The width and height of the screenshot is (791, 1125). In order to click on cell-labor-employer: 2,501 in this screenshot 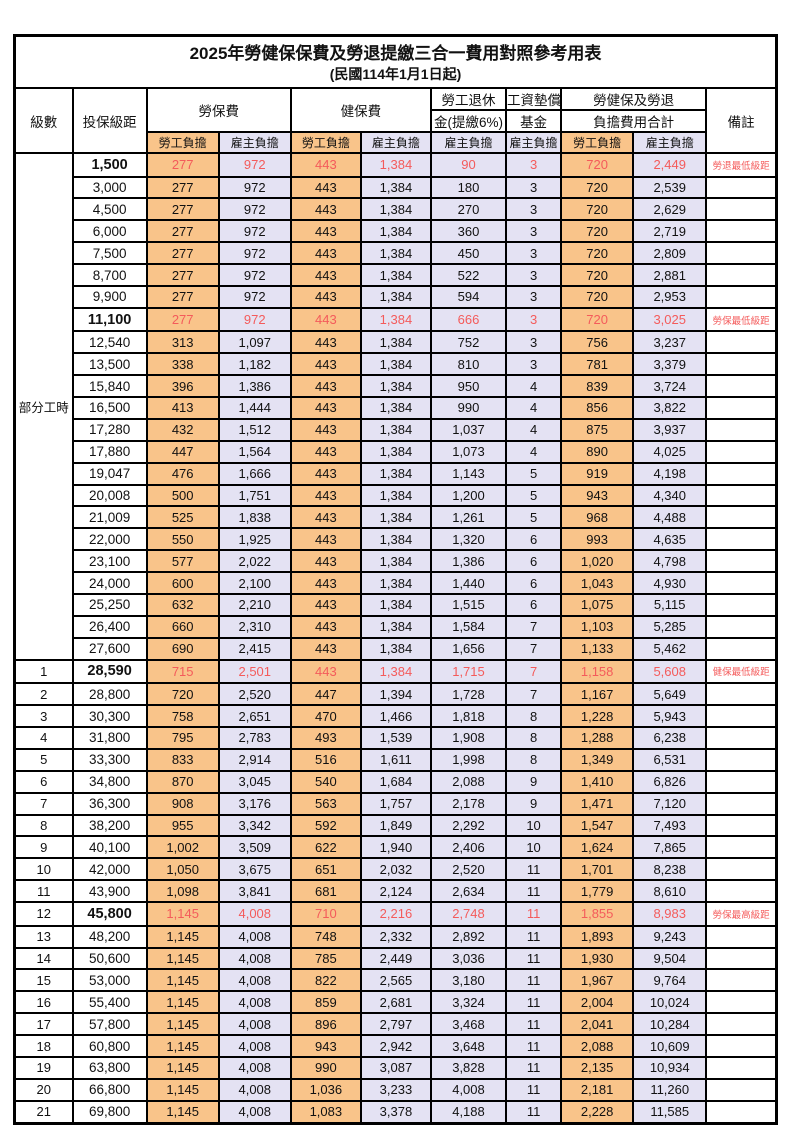, I will do `click(254, 671)`.